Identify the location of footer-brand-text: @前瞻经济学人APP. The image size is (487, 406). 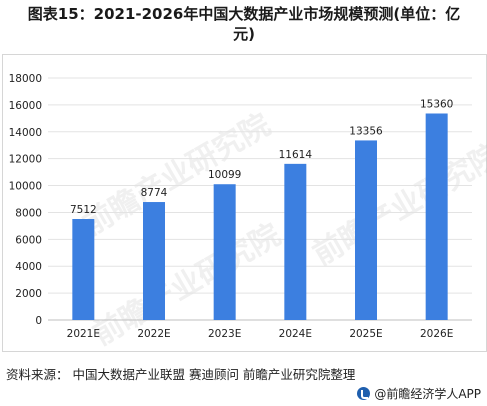
(427, 394).